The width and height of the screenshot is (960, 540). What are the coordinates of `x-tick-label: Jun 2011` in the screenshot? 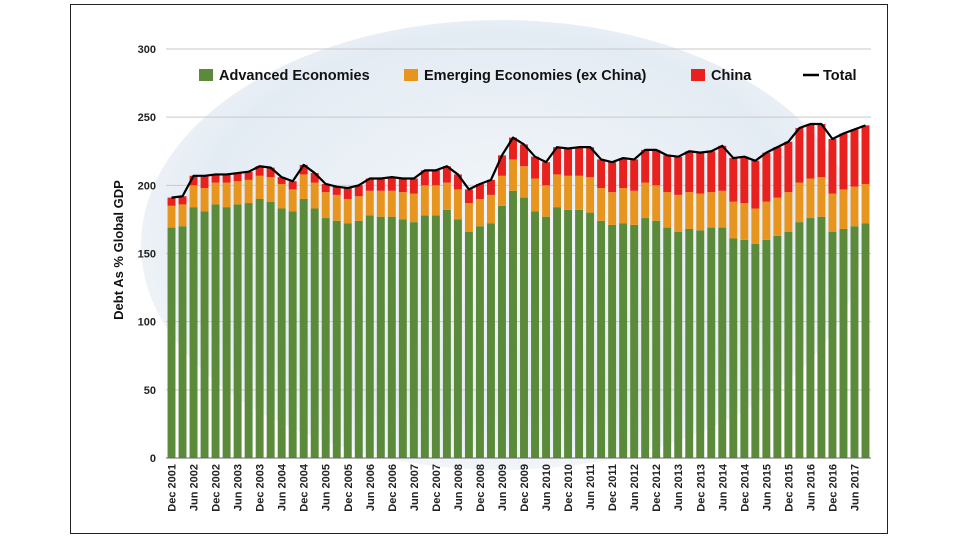 It's located at (591, 487).